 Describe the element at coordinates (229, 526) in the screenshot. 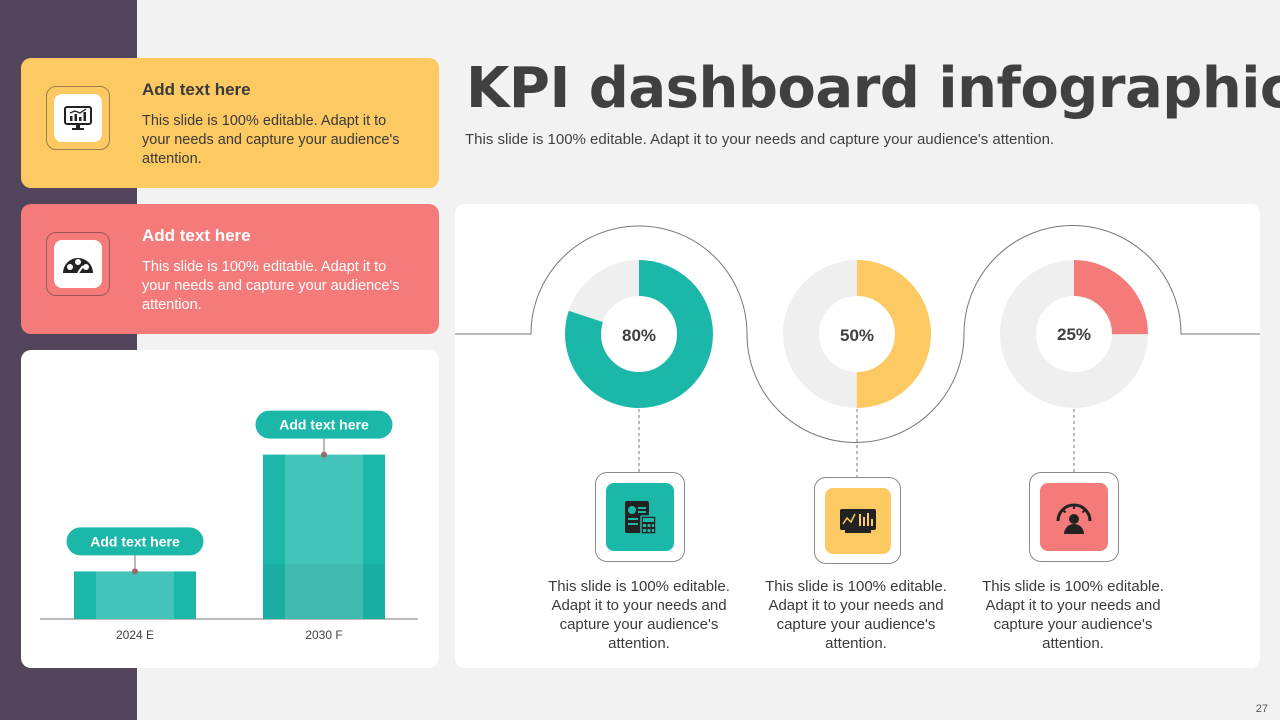

I see `bar-chart: Add text here 2024 E Add text here 2030 F` at that location.